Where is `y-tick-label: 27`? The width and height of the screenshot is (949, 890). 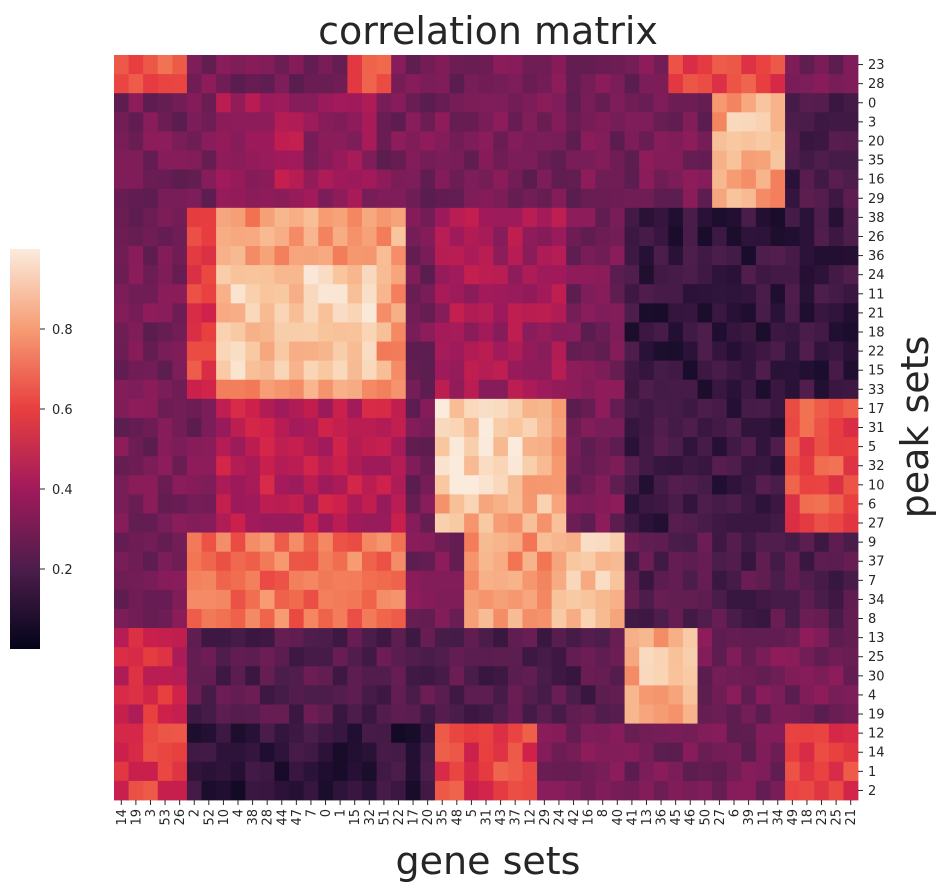
y-tick-label: 27 is located at coordinates (876, 524).